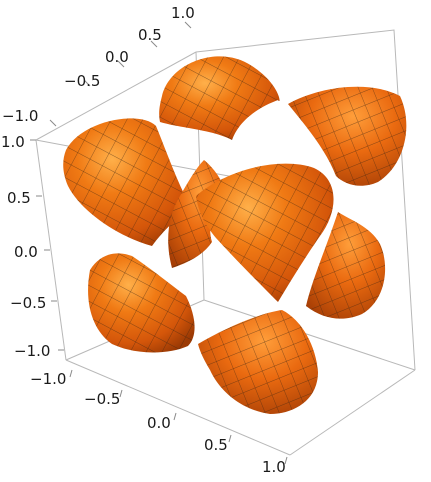  I want to click on axis-left-tick-3: −0.5, so click(28, 303).